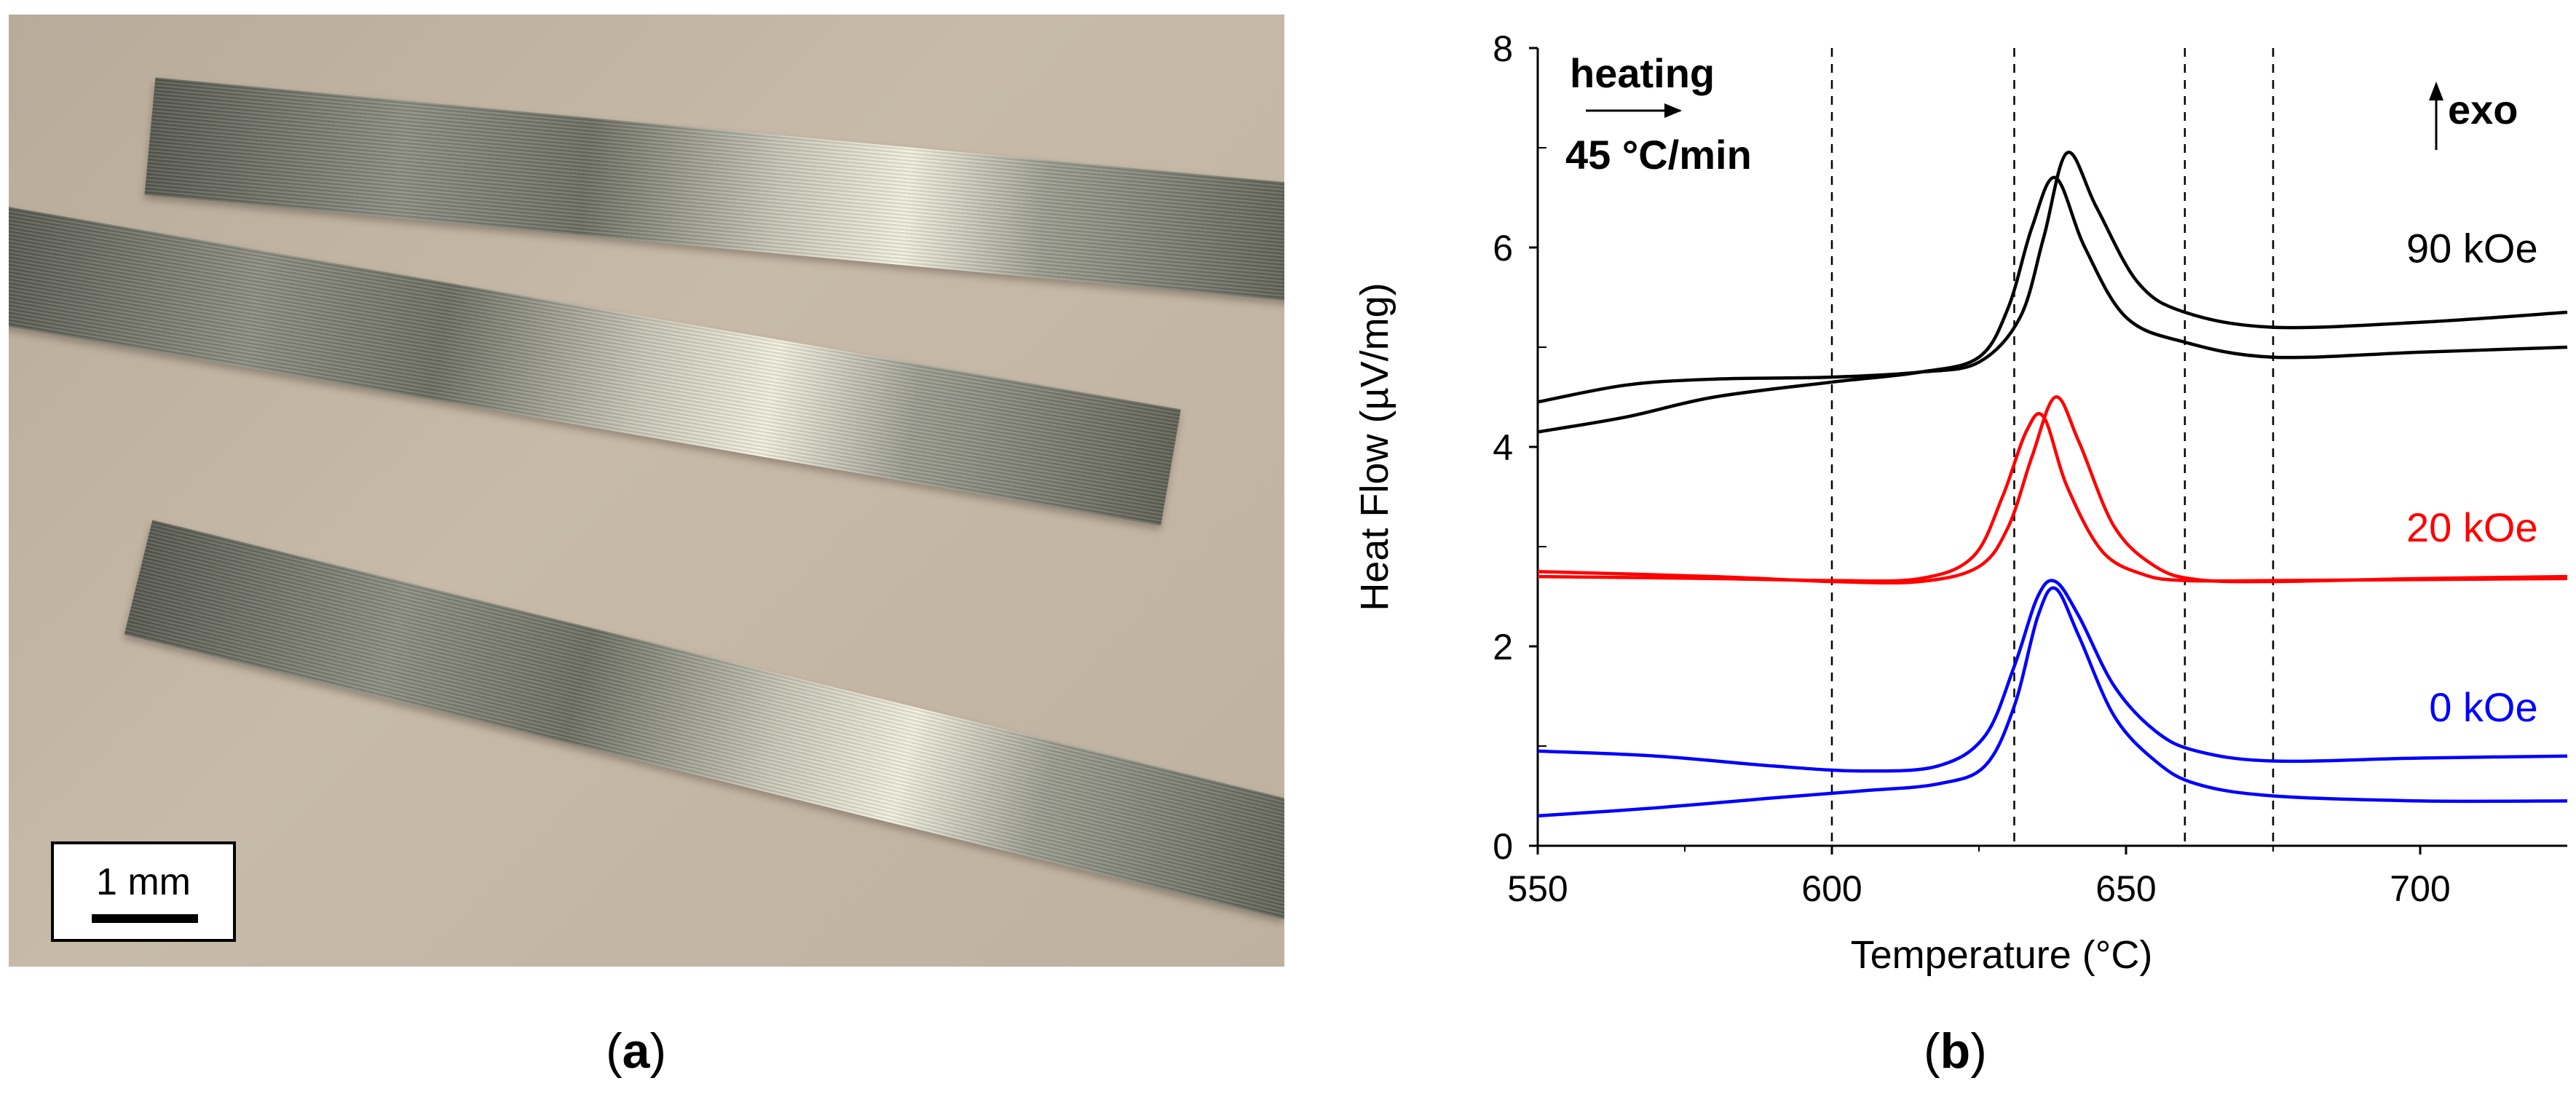 The width and height of the screenshot is (2576, 1110). I want to click on heating-rate-label: 45 °C/min, so click(1659, 155).